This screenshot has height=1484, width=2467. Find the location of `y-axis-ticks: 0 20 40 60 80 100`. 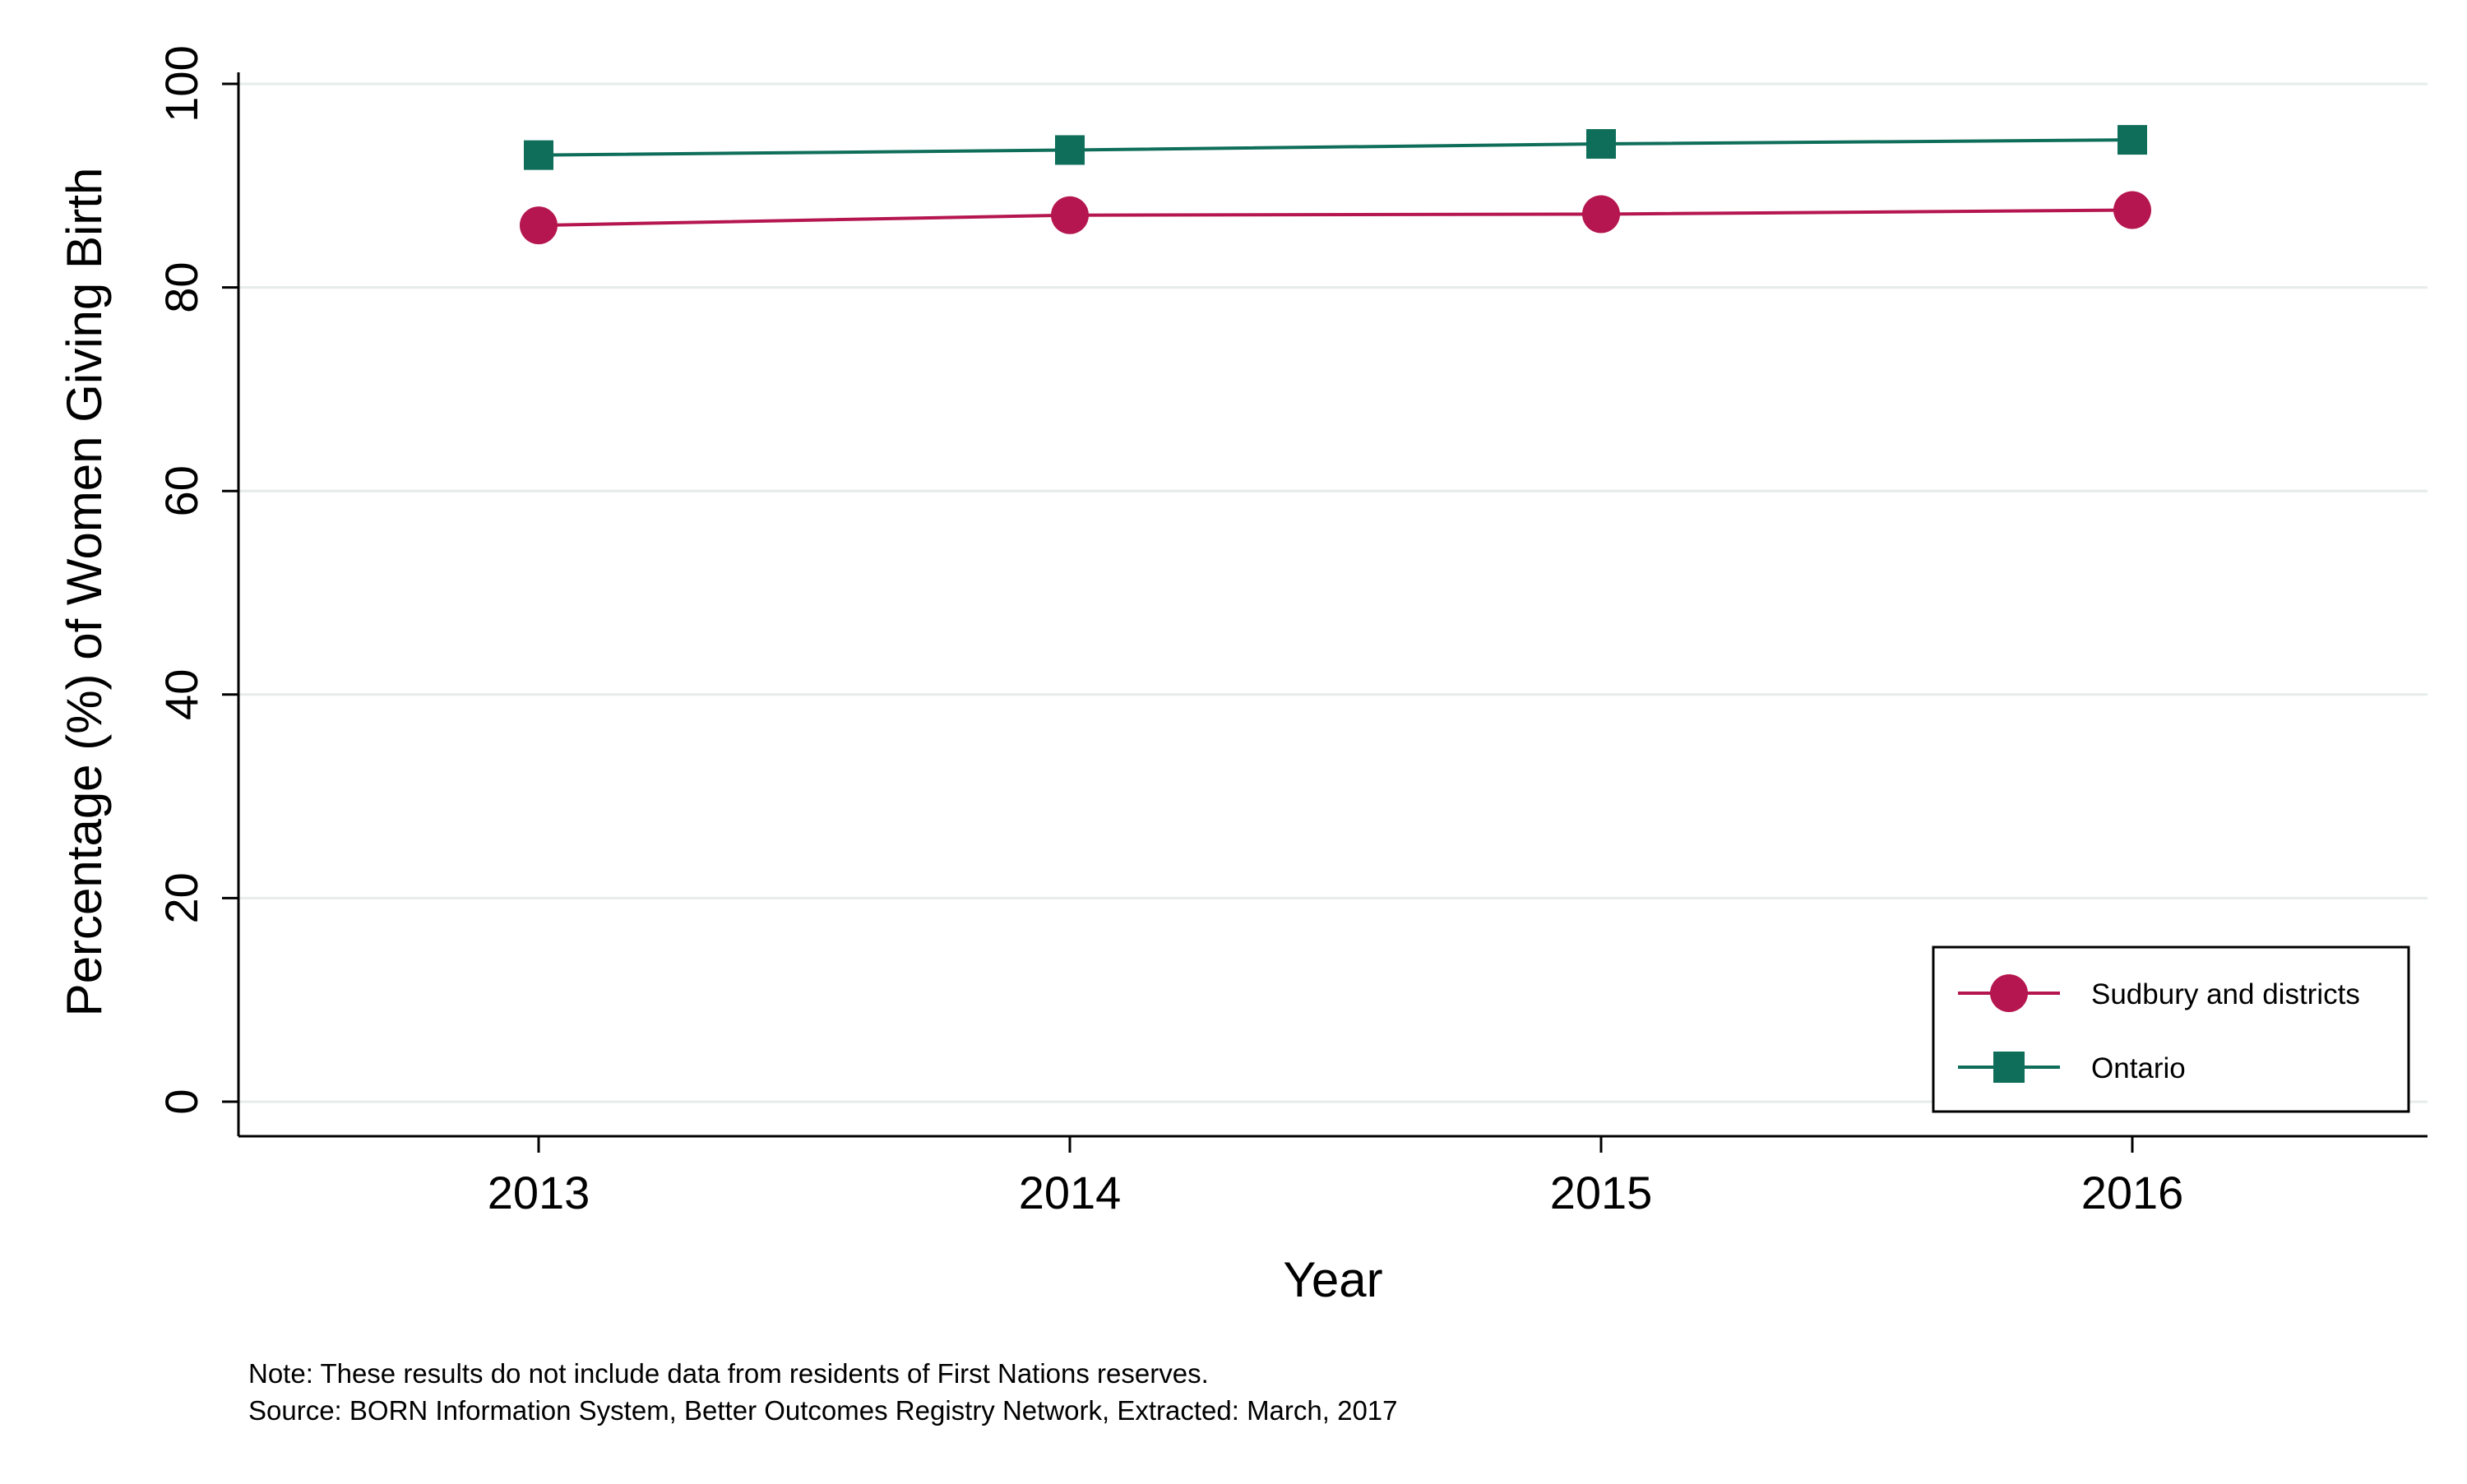

y-axis-ticks: 0 20 40 60 80 100 is located at coordinates (196, 580).